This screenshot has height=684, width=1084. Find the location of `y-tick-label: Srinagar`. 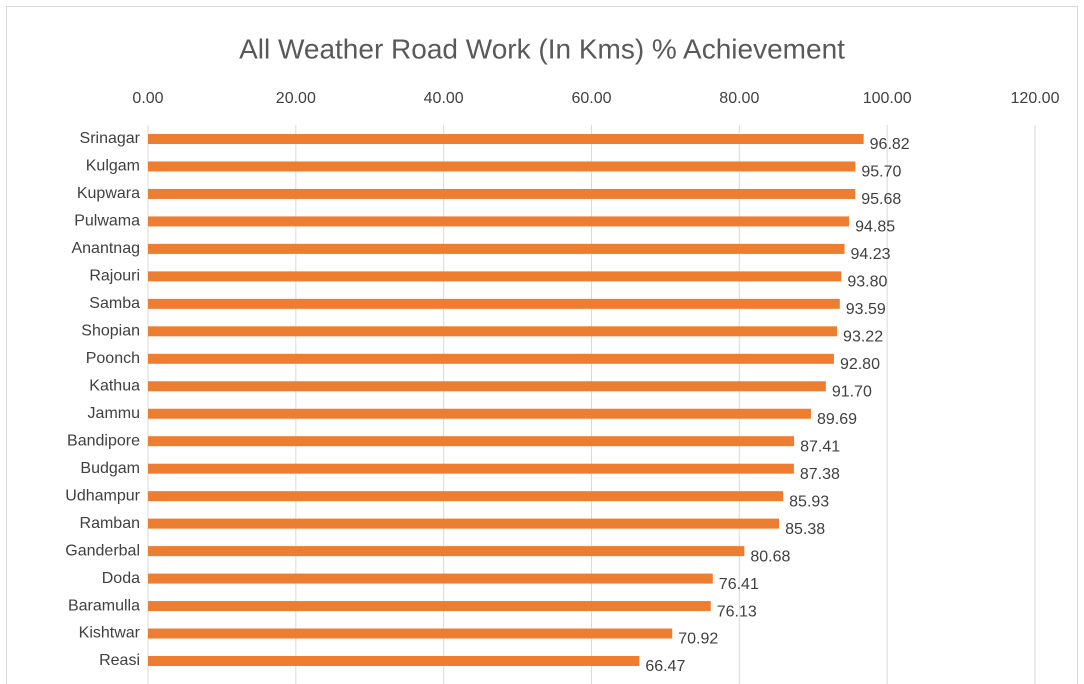

y-tick-label: Srinagar is located at coordinates (110, 138).